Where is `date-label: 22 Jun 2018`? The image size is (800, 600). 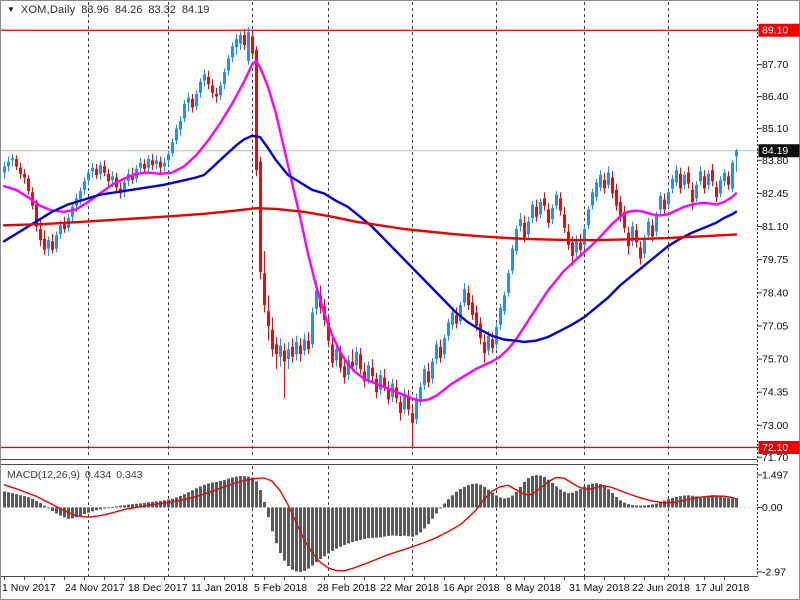
date-label: 22 Jun 2018 is located at coordinates (661, 588).